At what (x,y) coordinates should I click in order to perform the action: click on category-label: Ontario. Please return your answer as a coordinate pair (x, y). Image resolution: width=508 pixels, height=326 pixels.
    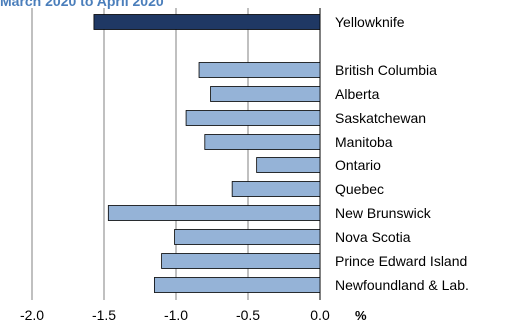
    Looking at the image, I should click on (358, 165).